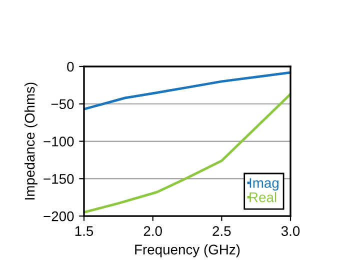 The height and width of the screenshot is (277, 350). I want to click on y-tick-label: −150, so click(59, 179).